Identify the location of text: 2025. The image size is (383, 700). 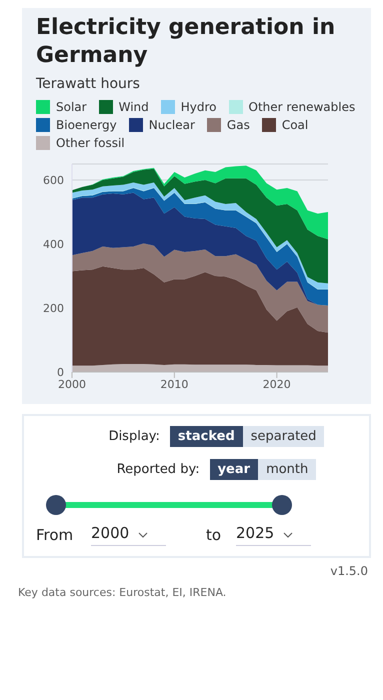
(273, 535).